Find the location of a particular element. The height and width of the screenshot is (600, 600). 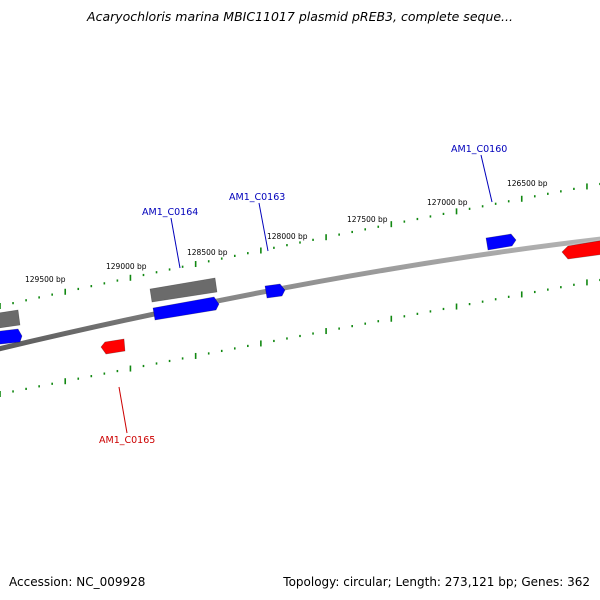

gene-label-AM1_C0163: AM1_C0163 is located at coordinates (257, 197).